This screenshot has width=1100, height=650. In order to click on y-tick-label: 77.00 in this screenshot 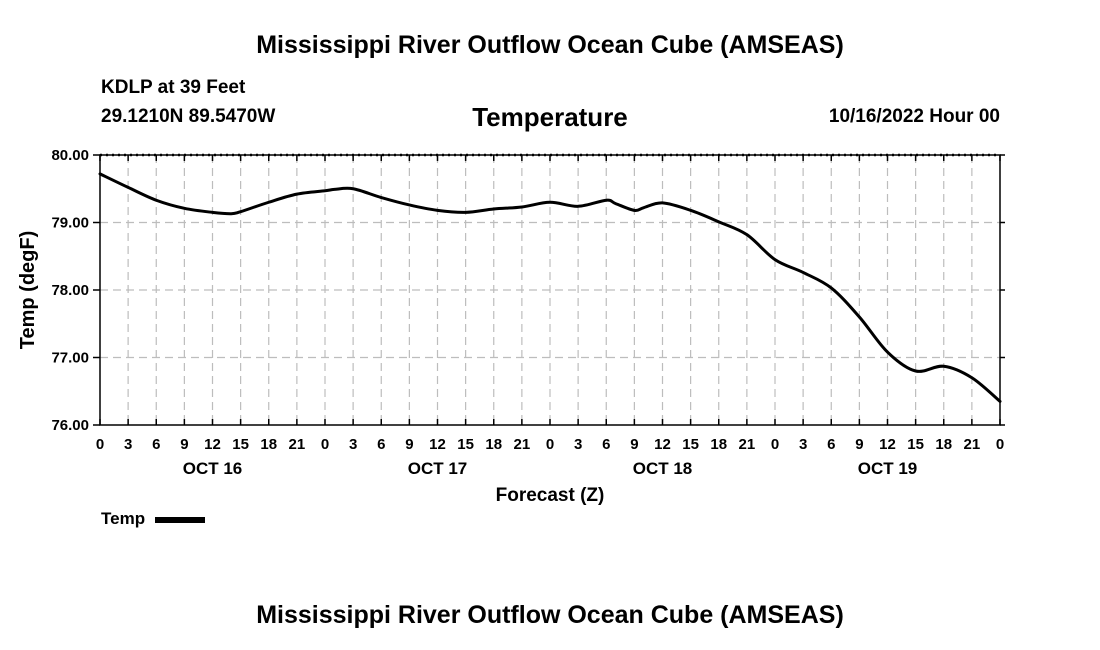, I will do `click(70, 358)`.